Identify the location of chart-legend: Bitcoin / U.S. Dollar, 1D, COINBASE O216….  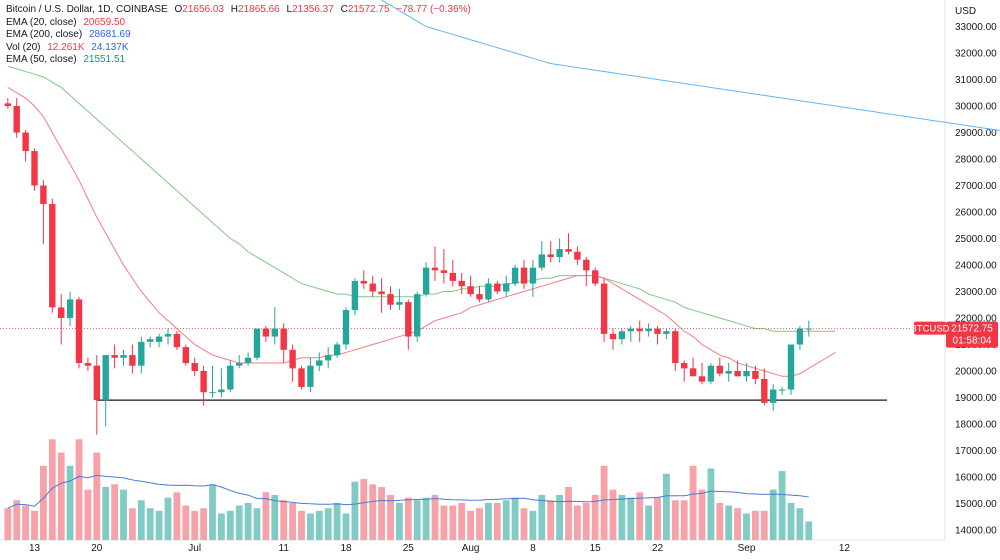
(238, 35).